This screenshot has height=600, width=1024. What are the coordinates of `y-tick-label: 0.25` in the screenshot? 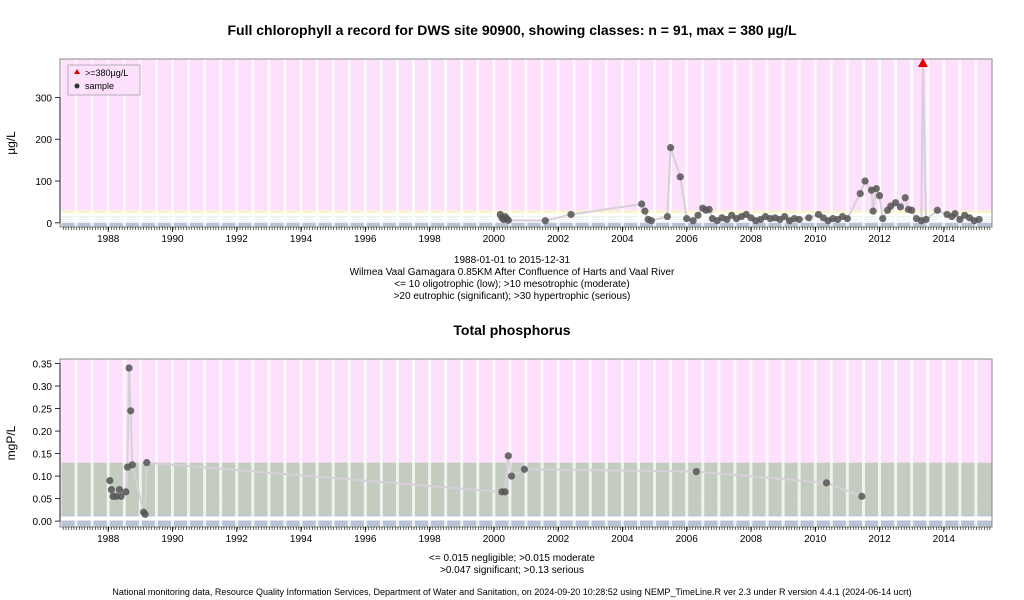 It's located at (43, 410).